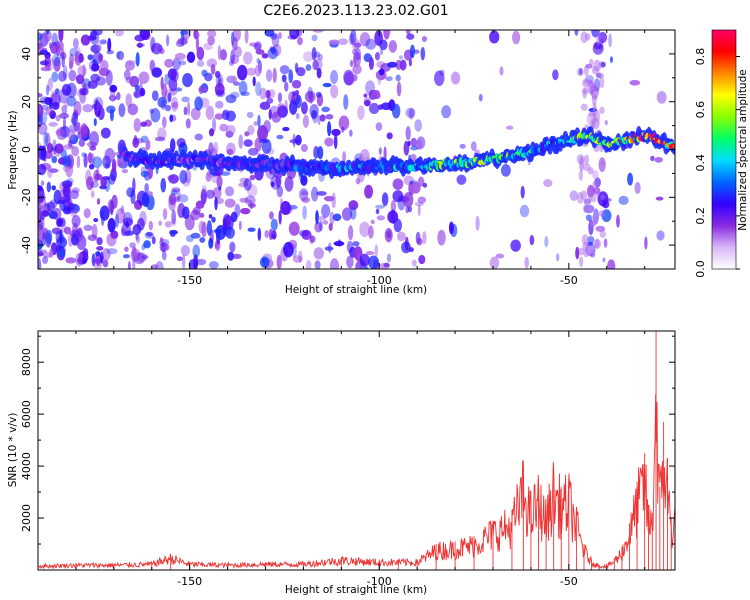 The image size is (750, 600). I want to click on heatmap-y-tick-label: 40, so click(26, 54).